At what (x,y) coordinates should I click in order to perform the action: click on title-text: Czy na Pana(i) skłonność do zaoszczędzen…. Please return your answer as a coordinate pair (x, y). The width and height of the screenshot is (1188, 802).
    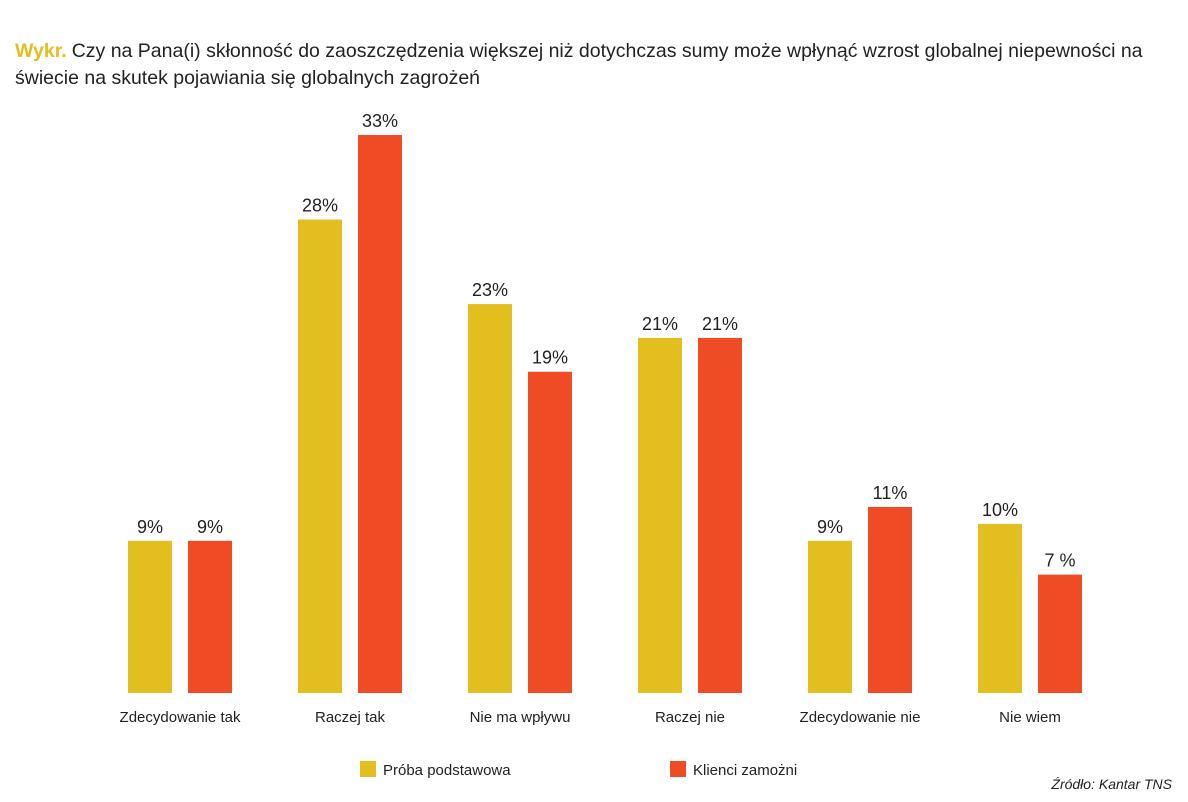
    Looking at the image, I should click on (579, 64).